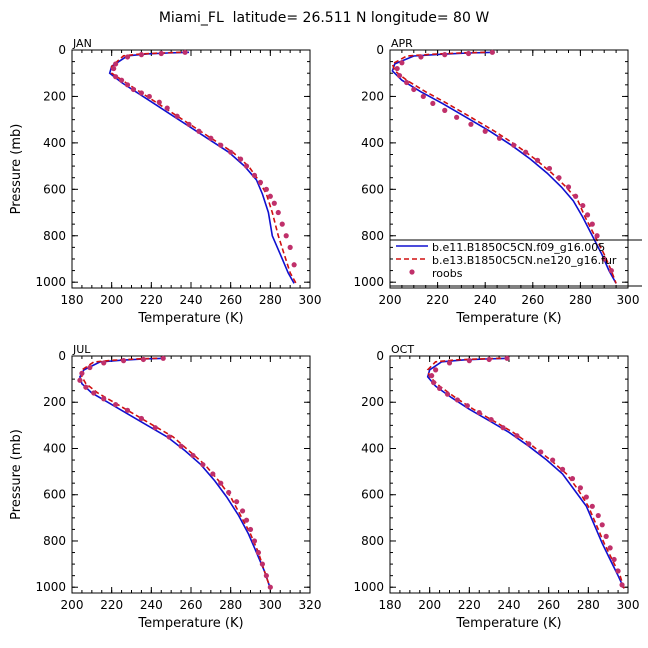  I want to click on x-tick-label: 320, so click(310, 605).